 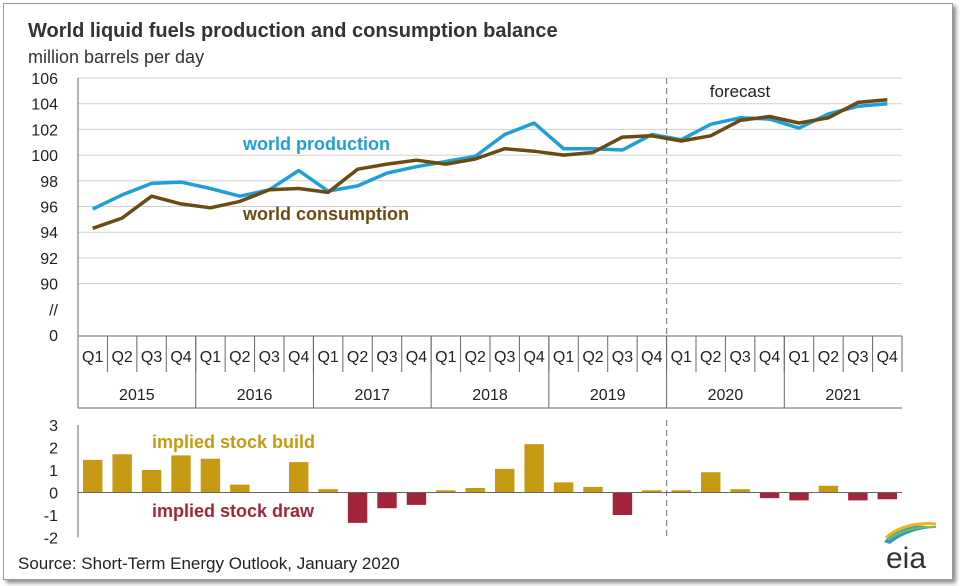 I want to click on y-tick-label: 90, so click(x=49, y=285).